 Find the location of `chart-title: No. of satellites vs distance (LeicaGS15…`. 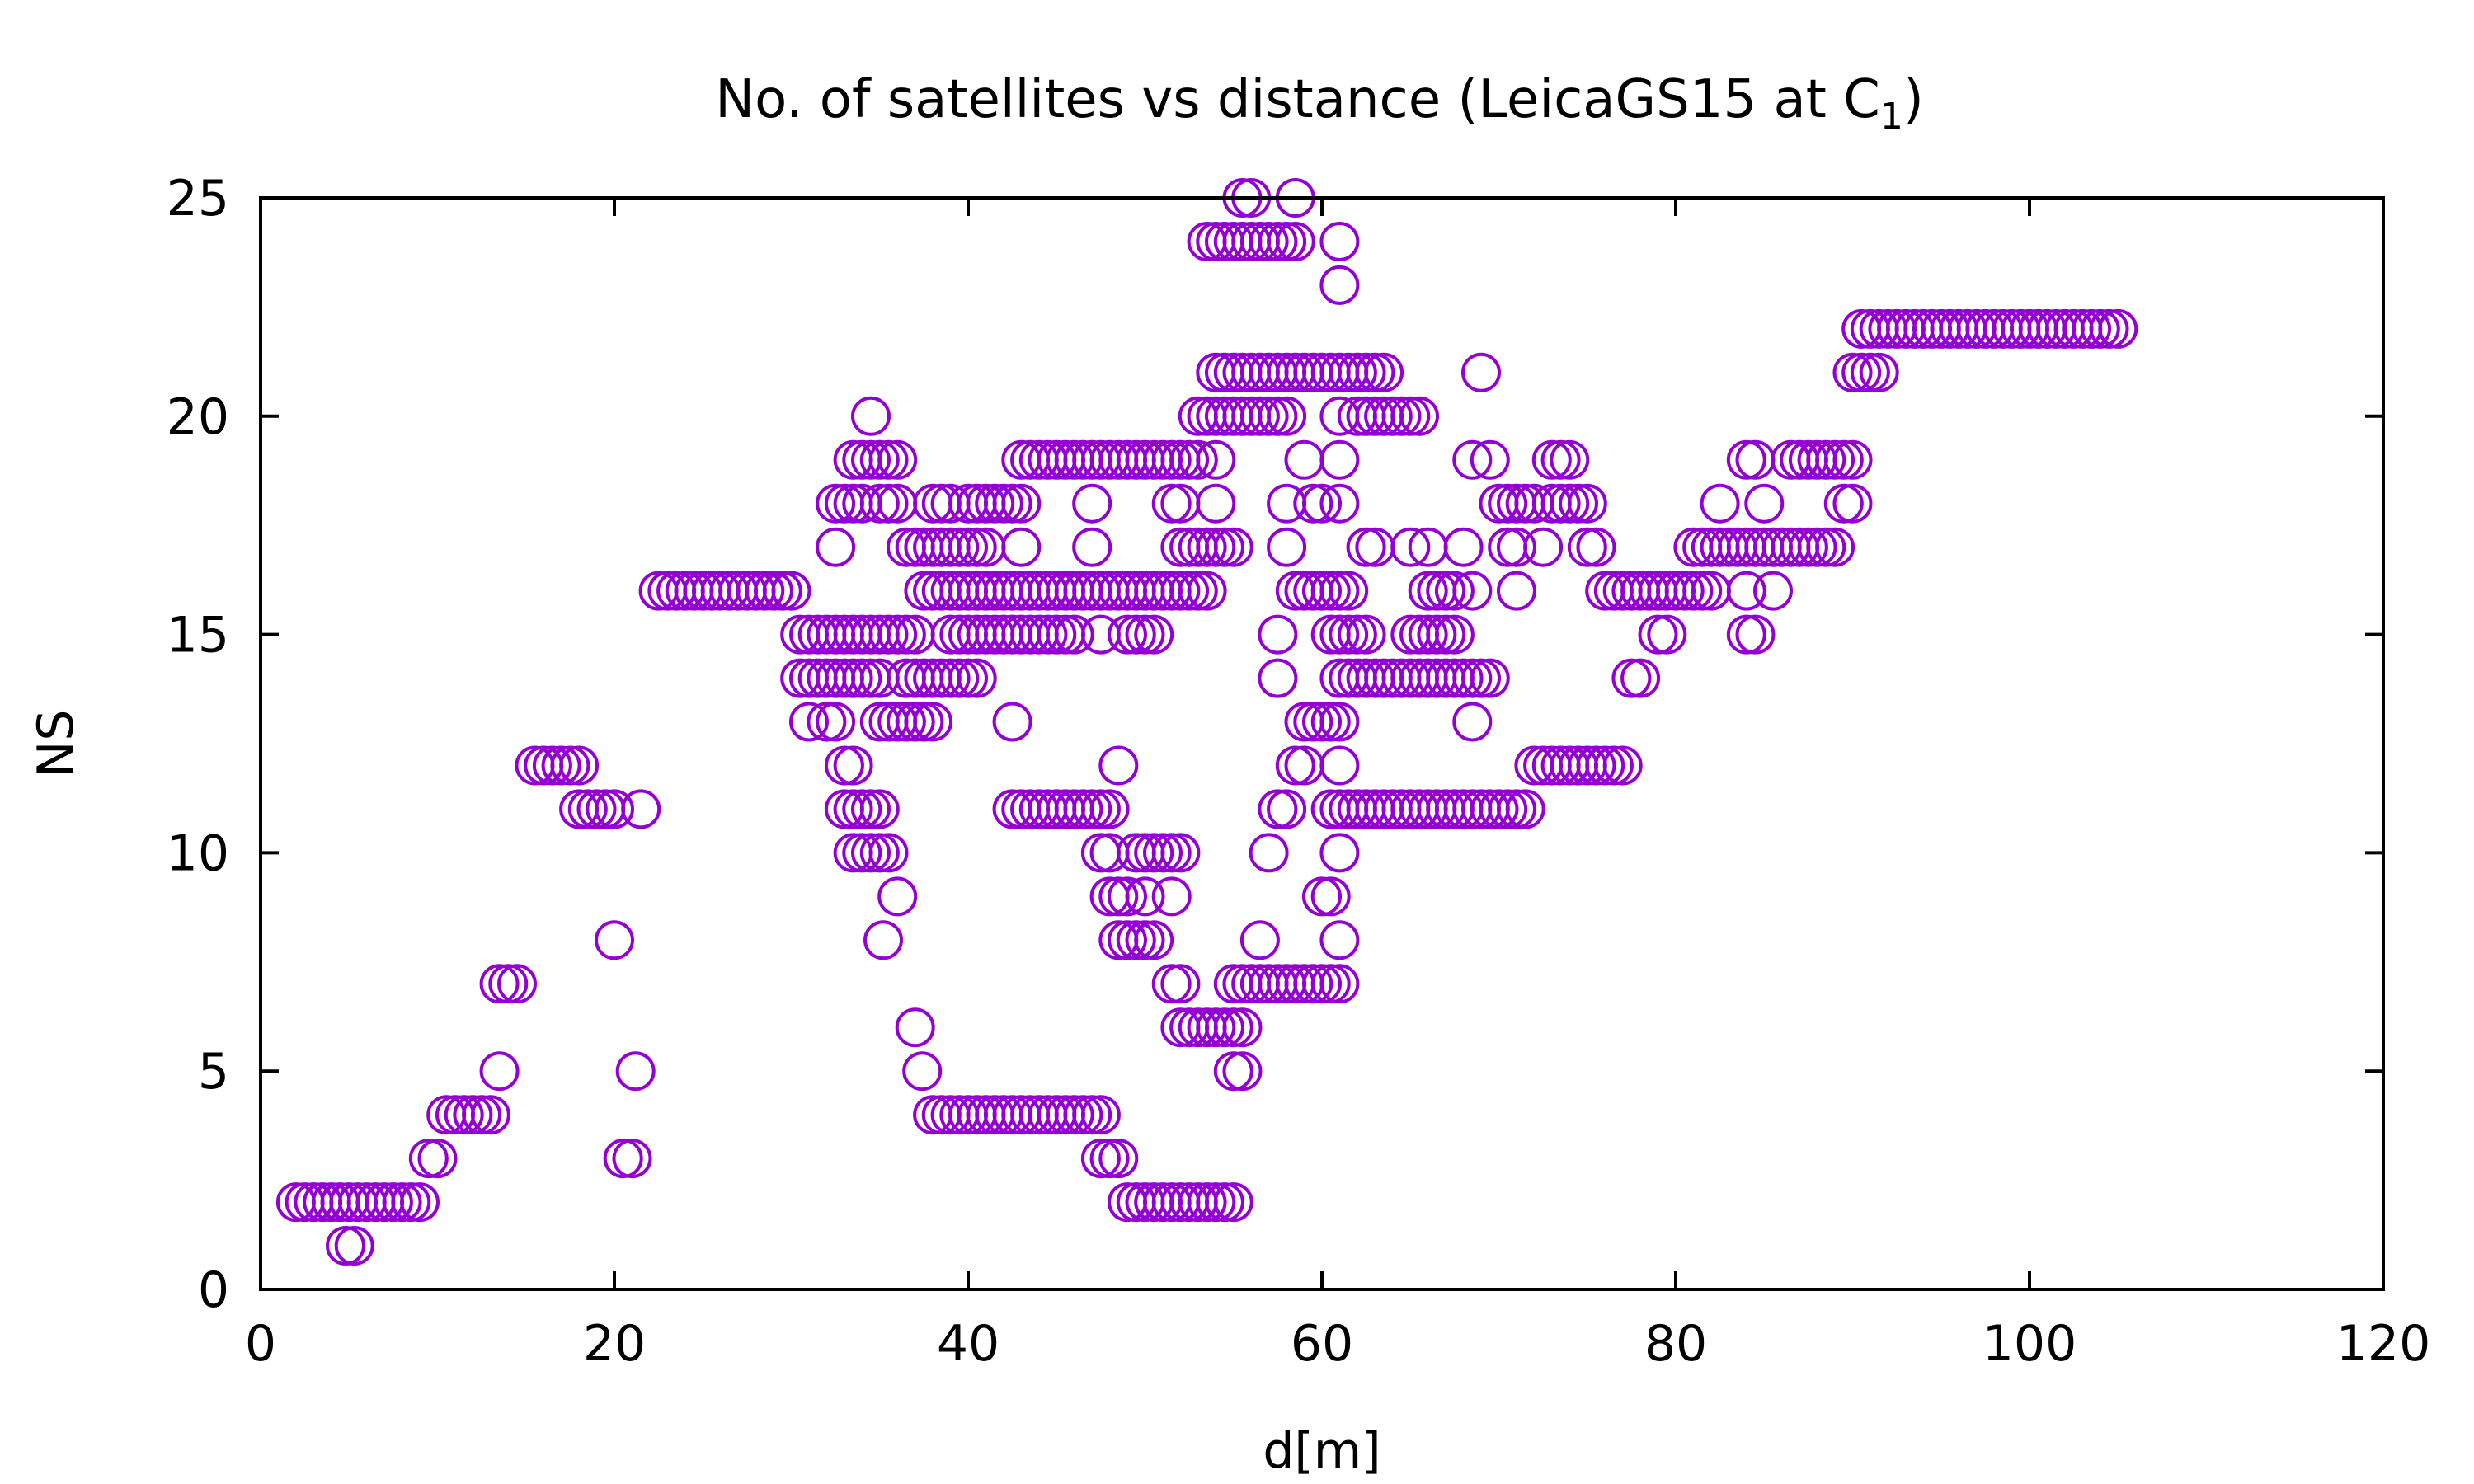

chart-title: No. of satellites vs distance (LeicaGS15… is located at coordinates (1319, 103).